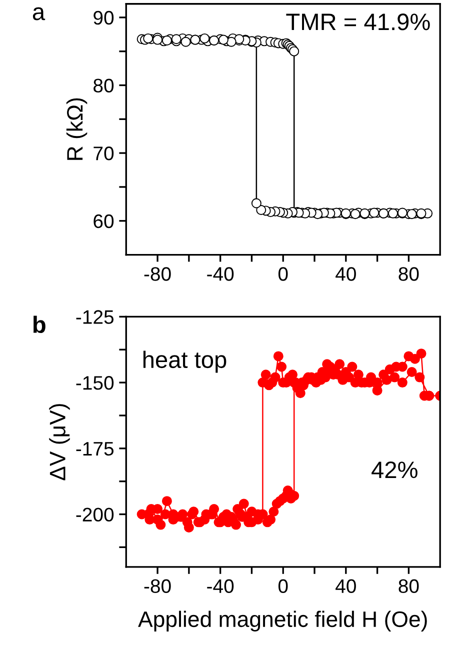 The image size is (457, 645). I want to click on y-axis-title: ΔV (μV), so click(59, 442).